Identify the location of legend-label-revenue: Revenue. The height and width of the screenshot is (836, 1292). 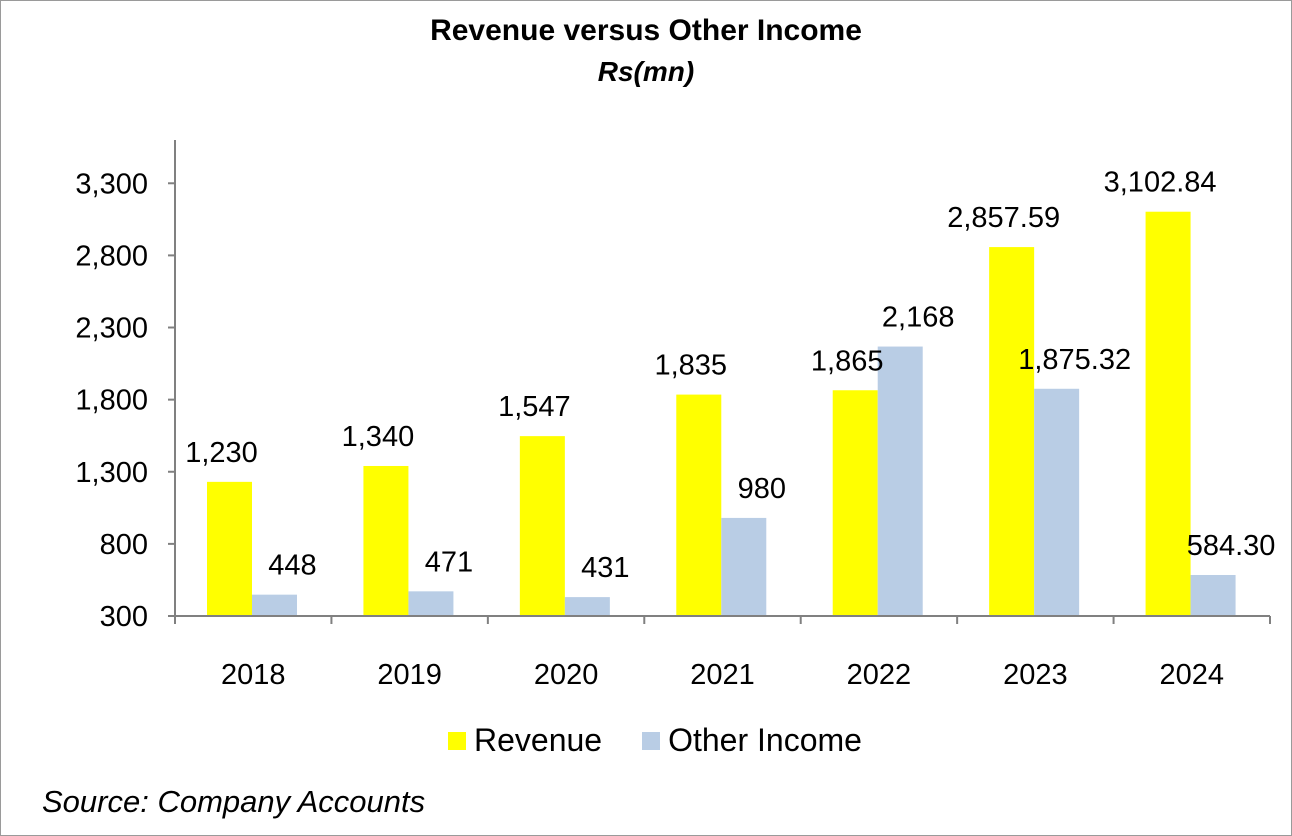
(538, 740).